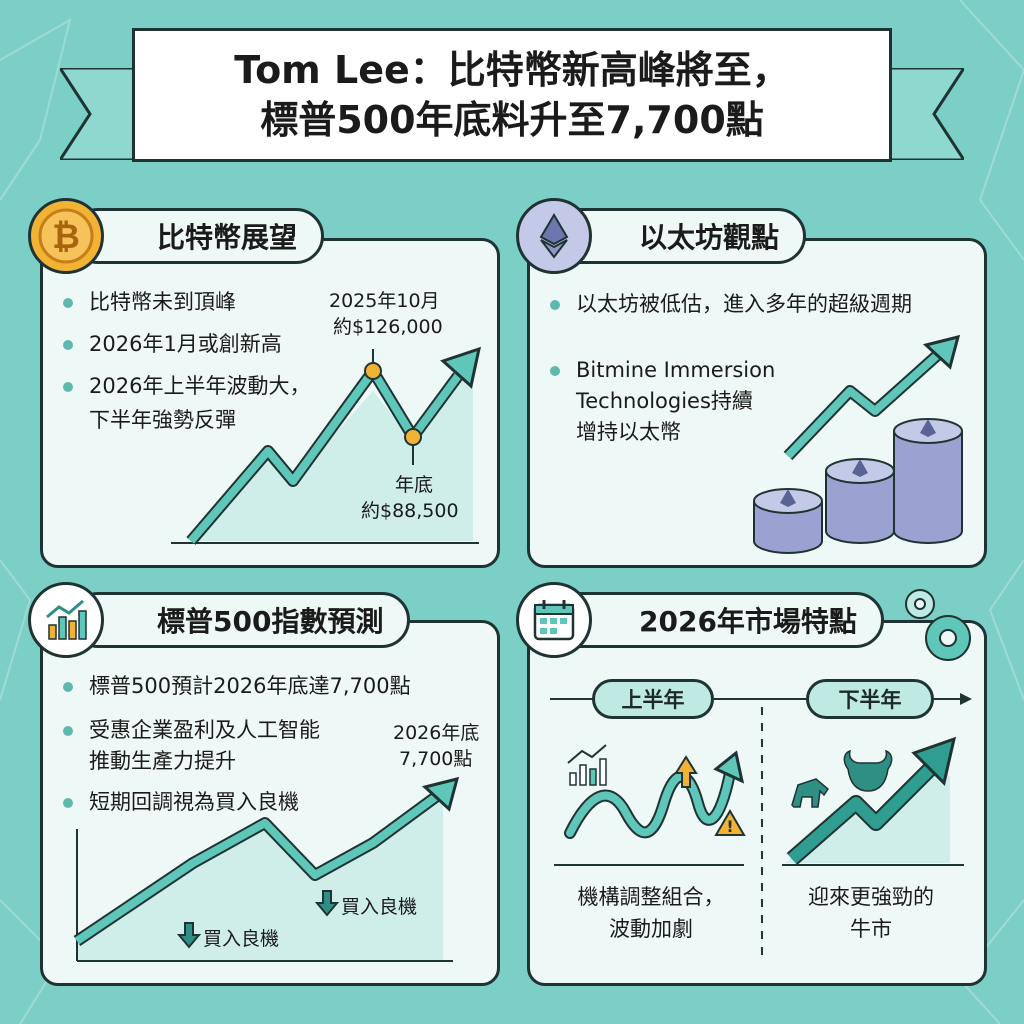  Describe the element at coordinates (651, 897) in the screenshot. I see `first-half-desc-1: 機構調整組合，` at that location.